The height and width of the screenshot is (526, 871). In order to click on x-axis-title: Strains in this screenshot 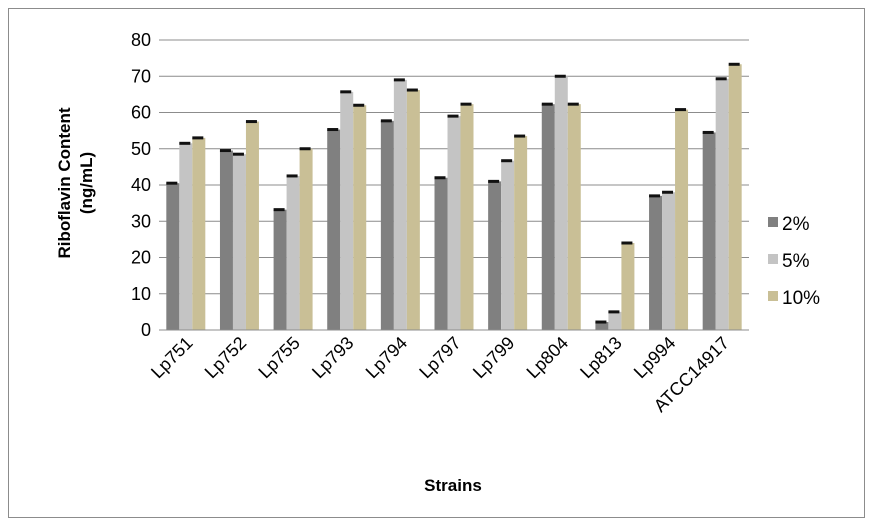, I will do `click(453, 485)`.